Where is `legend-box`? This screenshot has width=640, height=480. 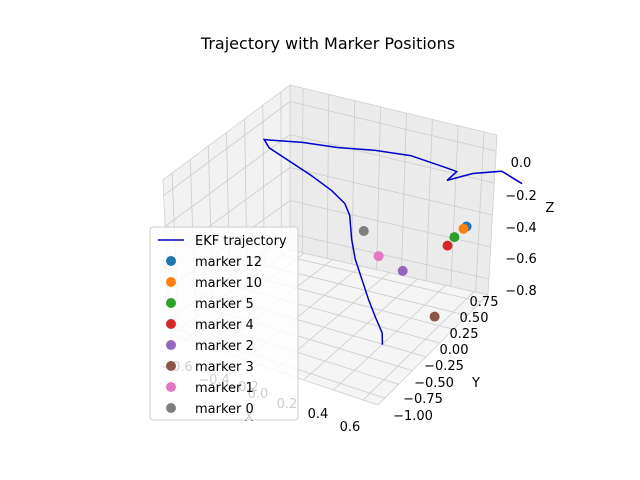
legend-box is located at coordinates (224, 323).